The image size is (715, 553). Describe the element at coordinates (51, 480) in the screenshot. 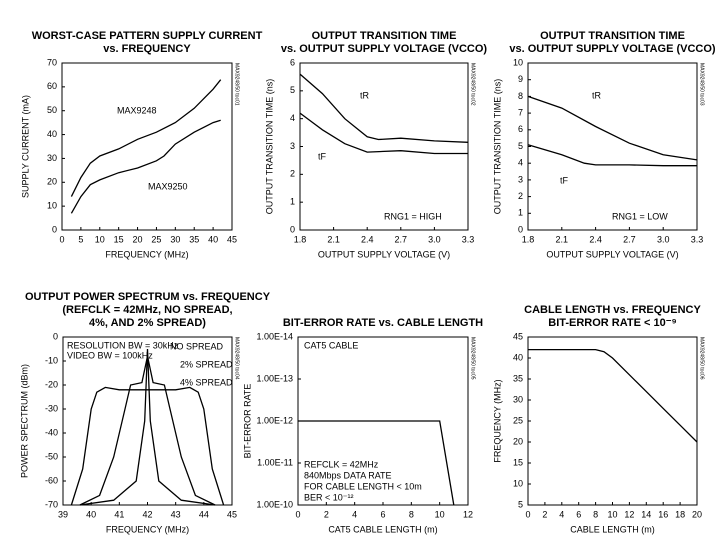

I see `y-tick-label: -60` at that location.